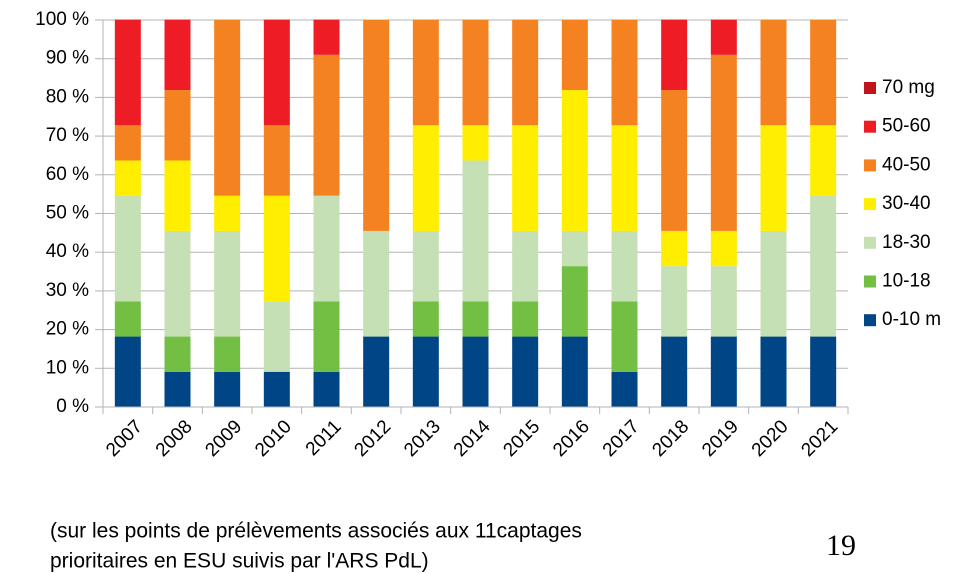  Describe the element at coordinates (908, 87) in the screenshot. I see `legend-label: 70 mg` at that location.